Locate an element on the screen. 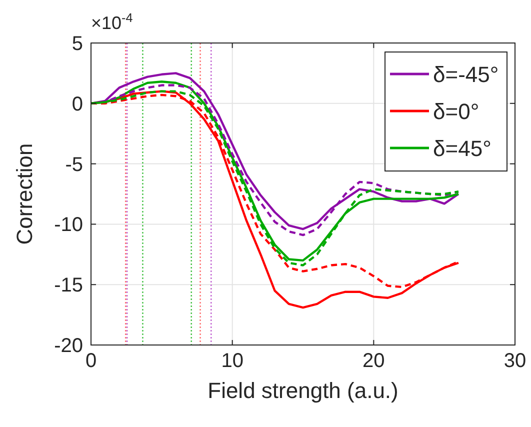 The image size is (531, 427). y-tick-label: 0 is located at coordinates (77, 104).